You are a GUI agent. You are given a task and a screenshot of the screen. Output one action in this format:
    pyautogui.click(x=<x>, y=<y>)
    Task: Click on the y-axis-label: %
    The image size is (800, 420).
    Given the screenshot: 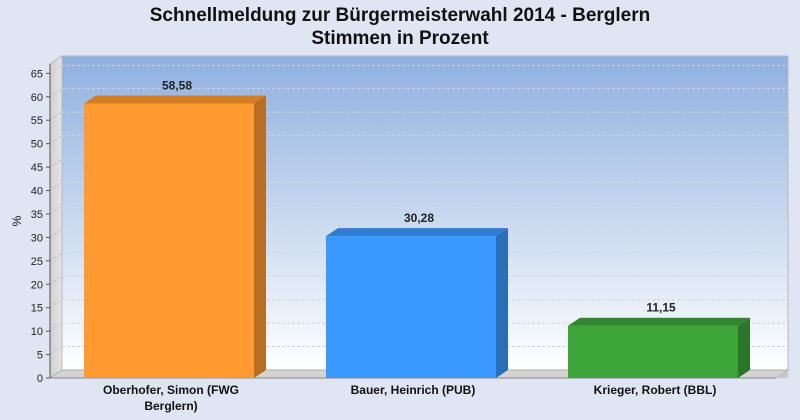 What is the action you would take?
    pyautogui.click(x=17, y=220)
    